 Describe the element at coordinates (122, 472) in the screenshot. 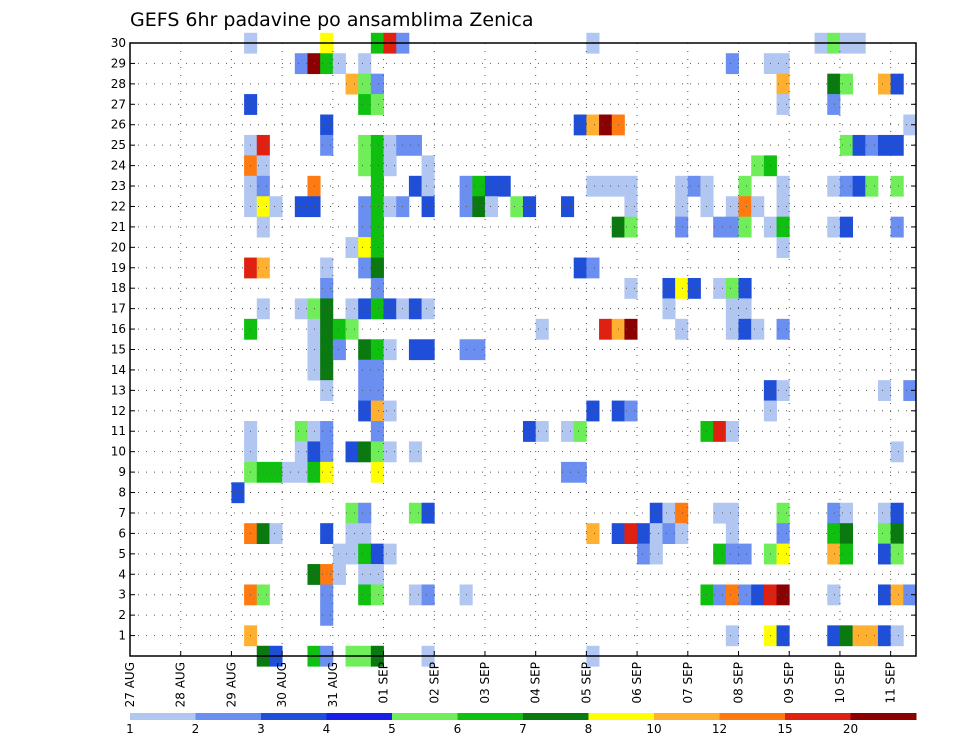

I see `y-tick-label: 9` at that location.